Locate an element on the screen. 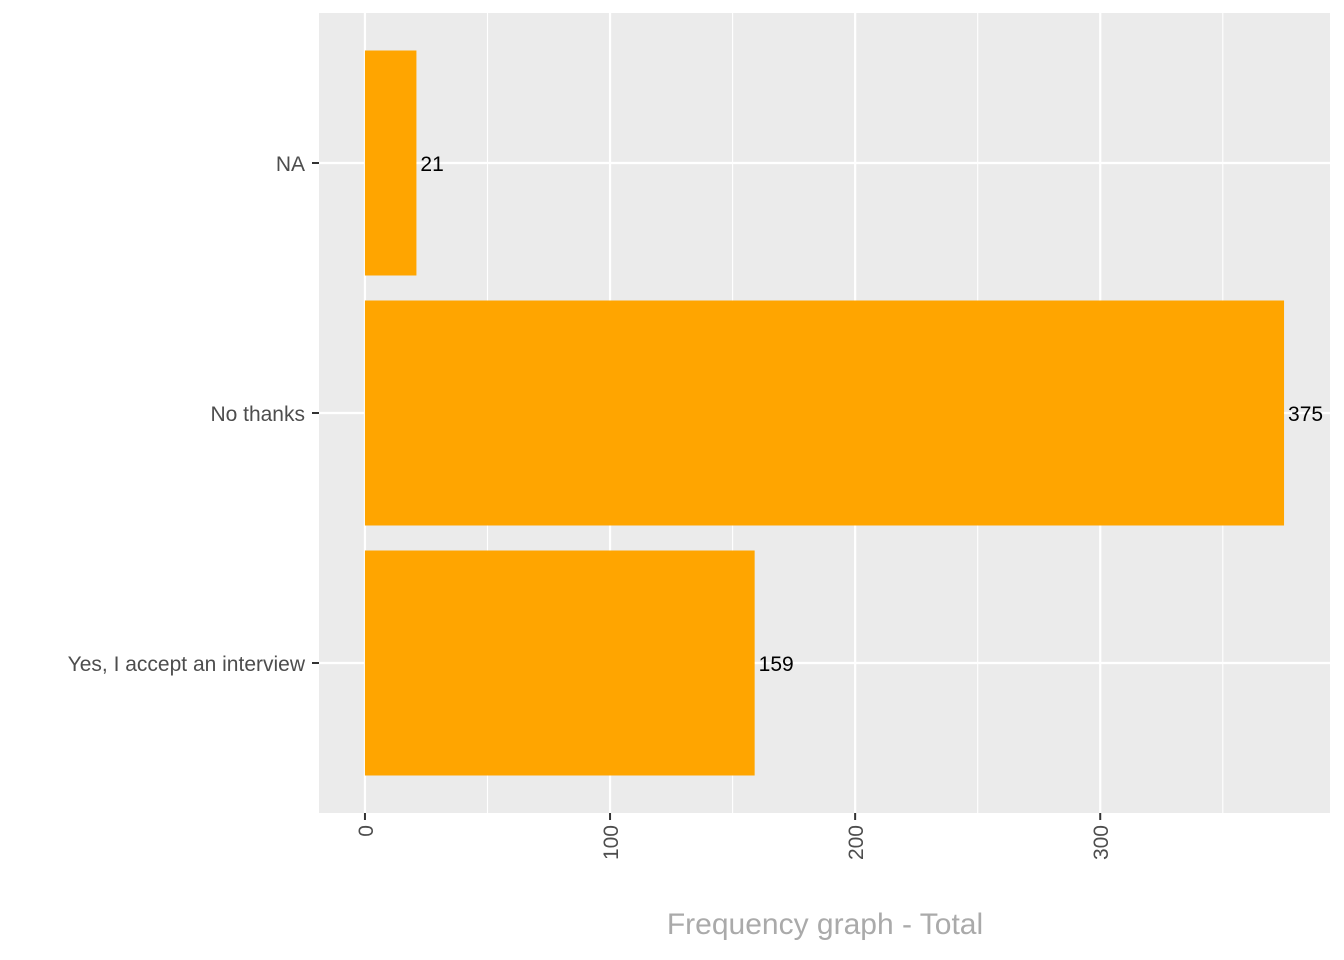 The height and width of the screenshot is (960, 1344). x-tick-label: 100 is located at coordinates (611, 842).